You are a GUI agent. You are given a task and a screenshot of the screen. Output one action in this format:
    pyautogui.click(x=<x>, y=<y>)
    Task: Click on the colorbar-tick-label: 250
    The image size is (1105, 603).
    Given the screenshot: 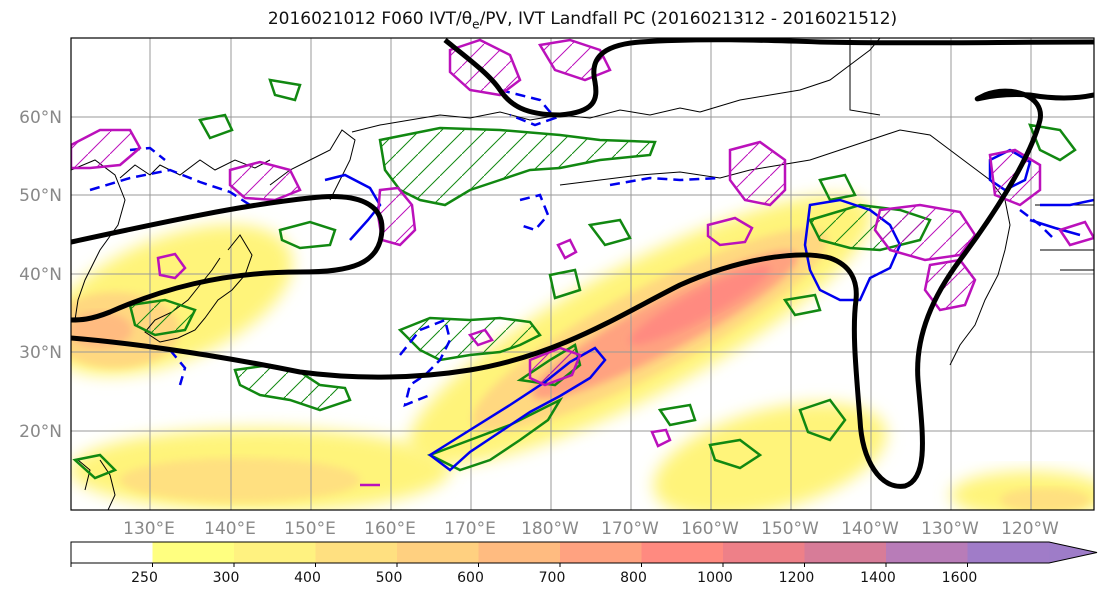 What is the action you would take?
    pyautogui.click(x=144, y=578)
    